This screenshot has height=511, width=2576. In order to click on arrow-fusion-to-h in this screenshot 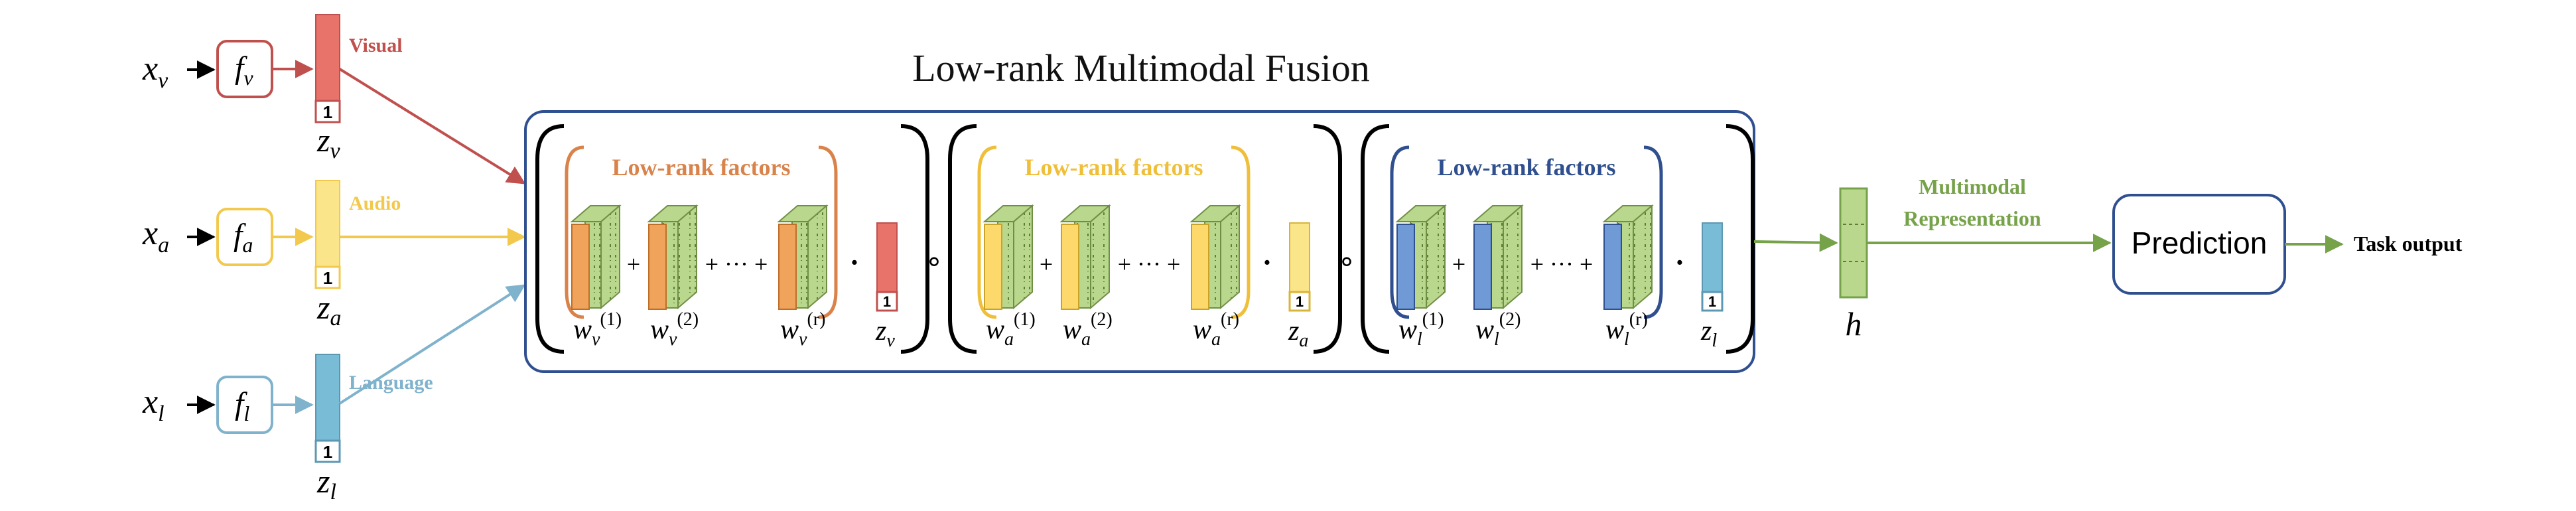, I will do `click(1795, 242)`.